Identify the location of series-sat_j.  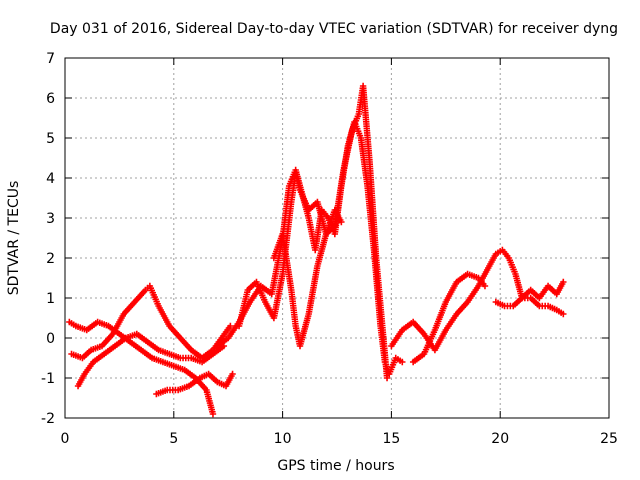
(529, 306).